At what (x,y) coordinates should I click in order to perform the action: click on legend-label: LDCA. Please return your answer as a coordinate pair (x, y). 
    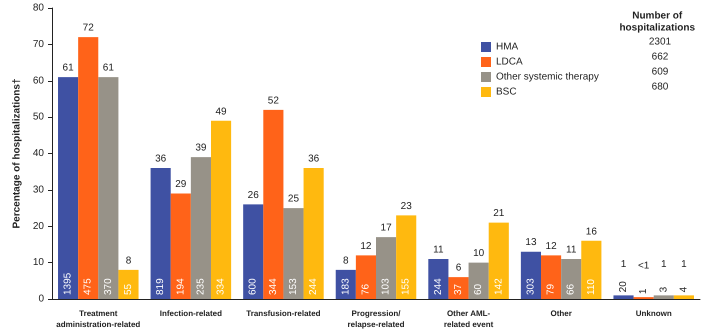
    Looking at the image, I should click on (510, 62).